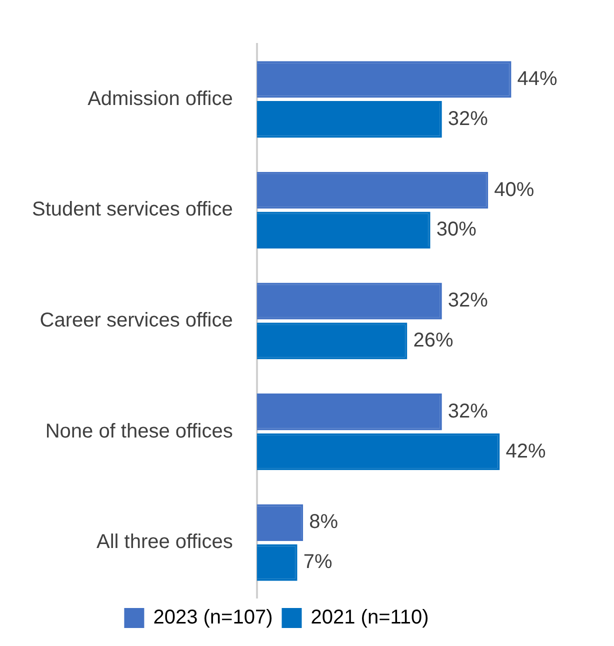 The image size is (614, 646). I want to click on legend-label: 2021 (n=110), so click(369, 617).